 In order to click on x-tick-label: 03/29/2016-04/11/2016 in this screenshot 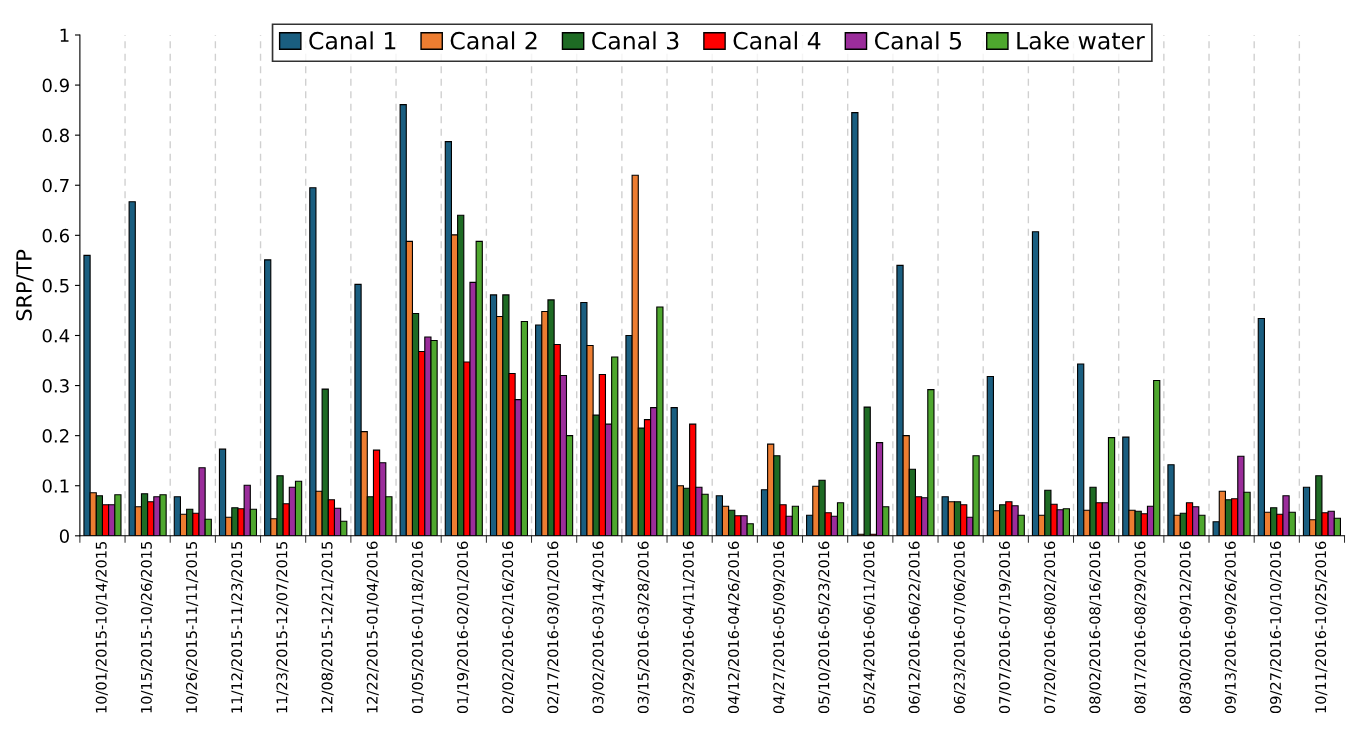, I will do `click(688, 627)`.